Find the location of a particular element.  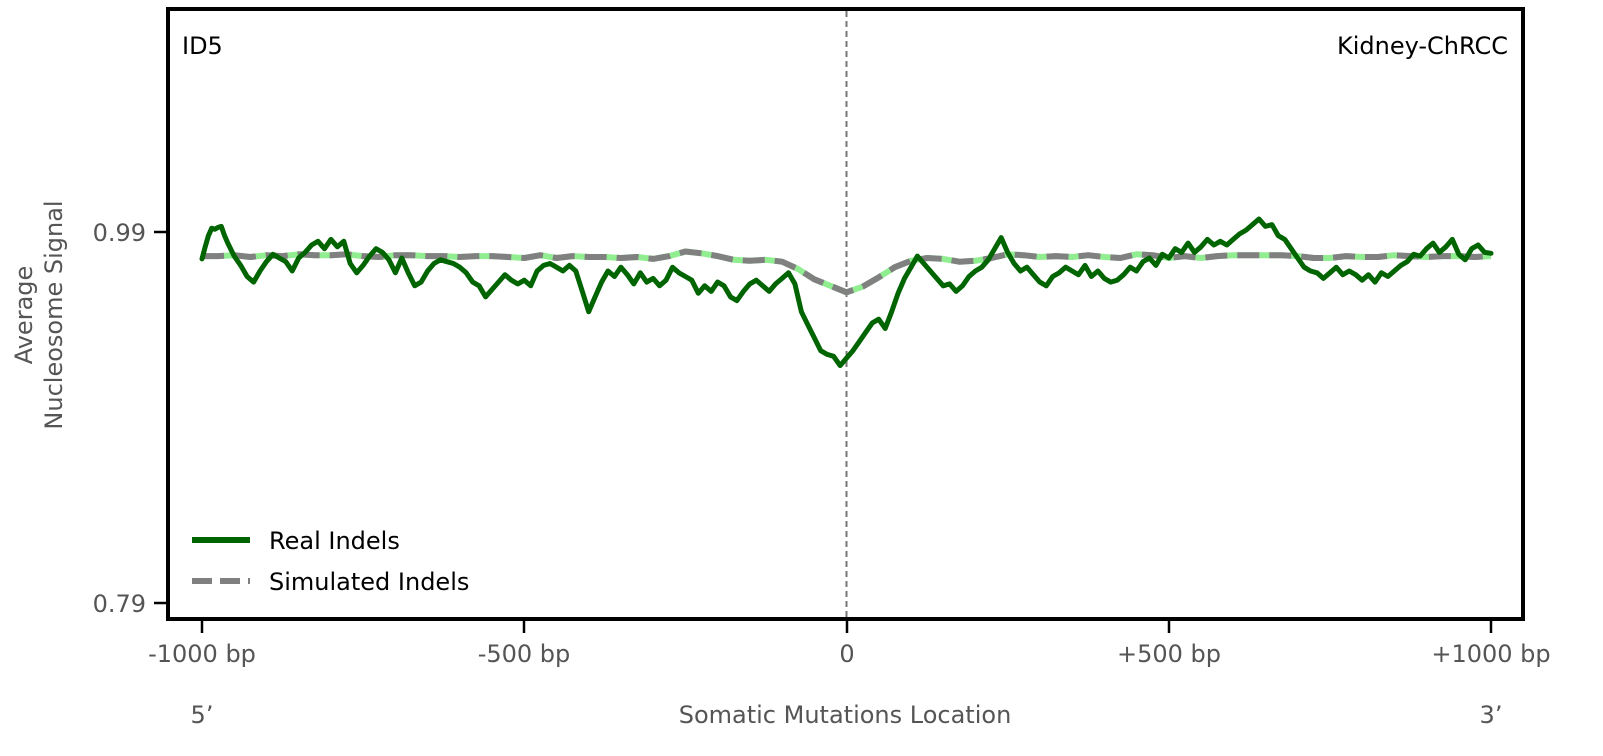

y-tick-label: 0.99 is located at coordinates (119, 233).